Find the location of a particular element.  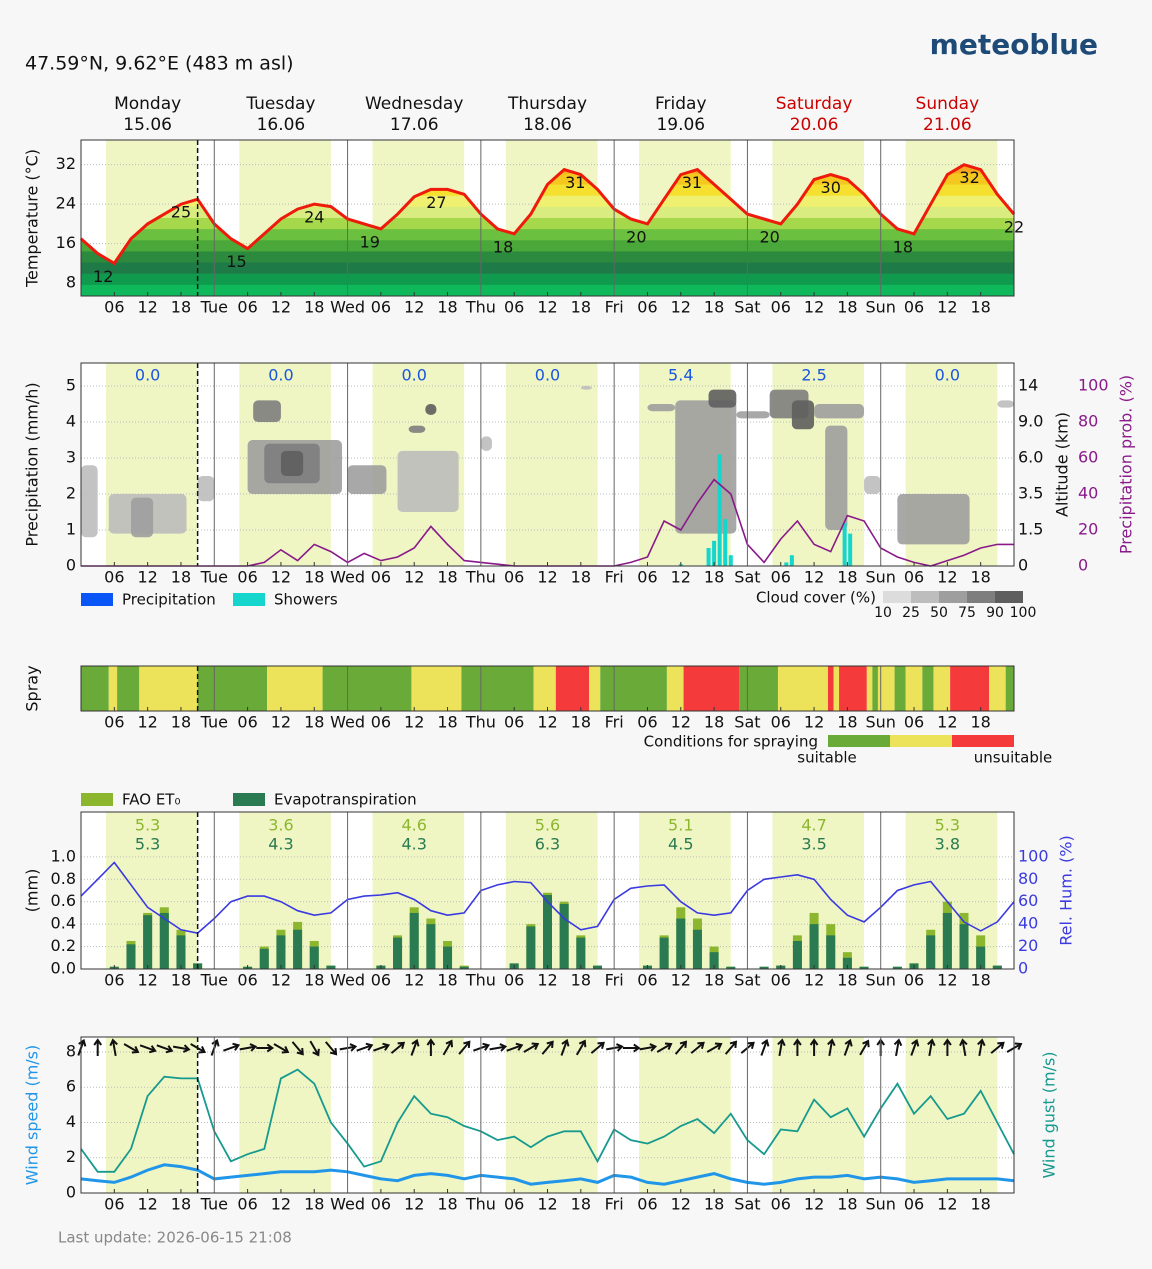

y3-tick-label: 14 is located at coordinates (1028, 385).